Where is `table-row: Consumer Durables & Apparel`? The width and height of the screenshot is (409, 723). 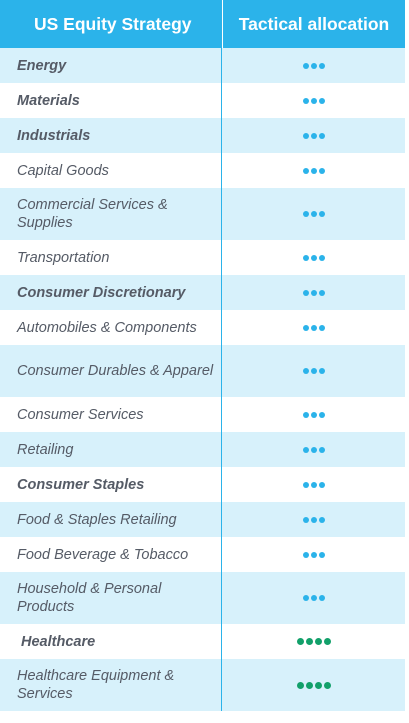
table-row: Consumer Durables & Apparel is located at coordinates (202, 371).